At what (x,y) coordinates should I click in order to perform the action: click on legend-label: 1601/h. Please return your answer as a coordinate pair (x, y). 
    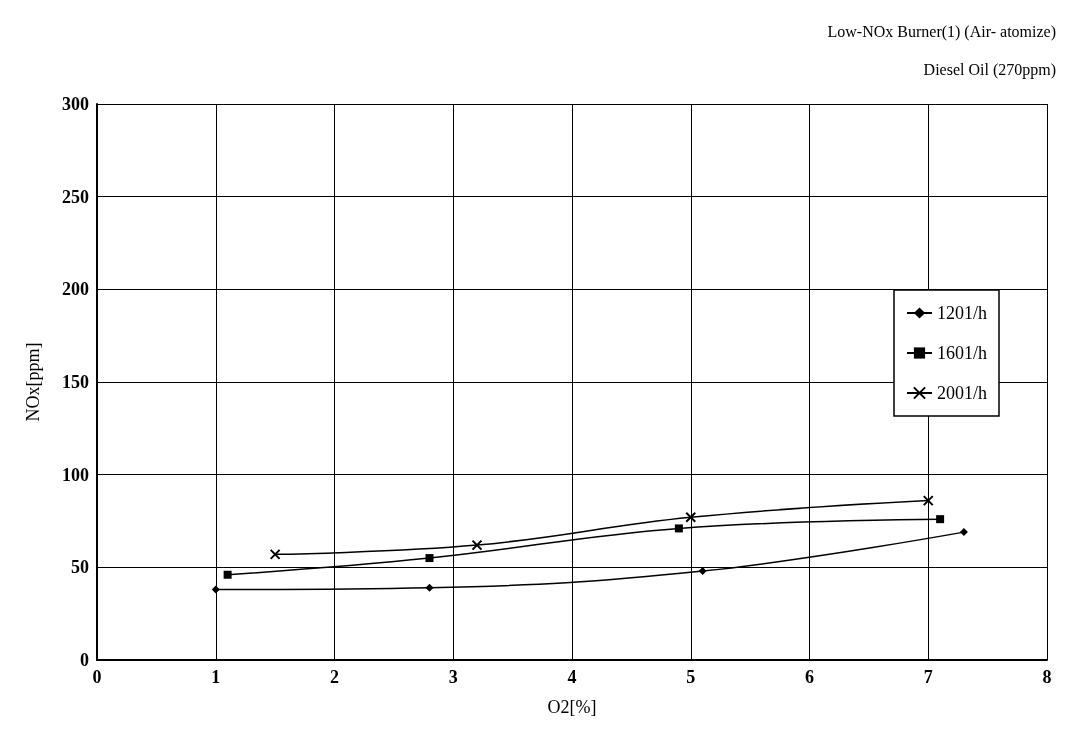
    Looking at the image, I should click on (962, 353).